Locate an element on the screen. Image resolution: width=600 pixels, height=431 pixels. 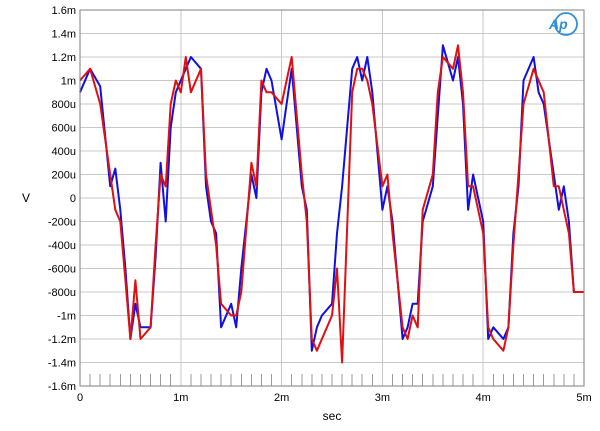
y-tick-label: -1.4m is located at coordinates (62, 364).